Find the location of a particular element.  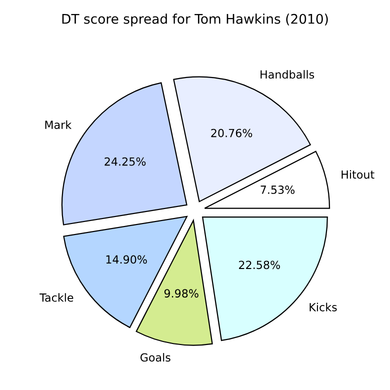

chart-title: DT score spread for Tom Hawkins (2010) is located at coordinates (195, 20).